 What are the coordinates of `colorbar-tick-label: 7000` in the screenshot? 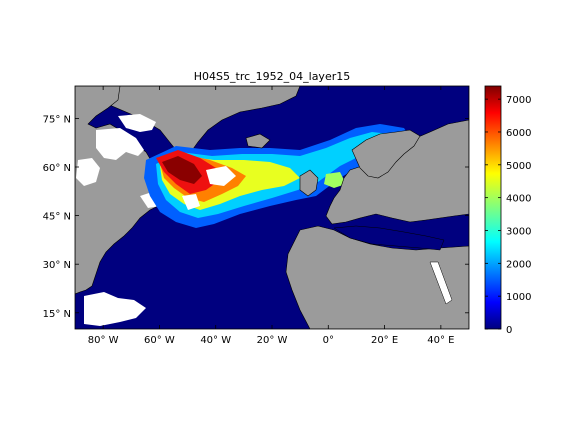 It's located at (518, 100).